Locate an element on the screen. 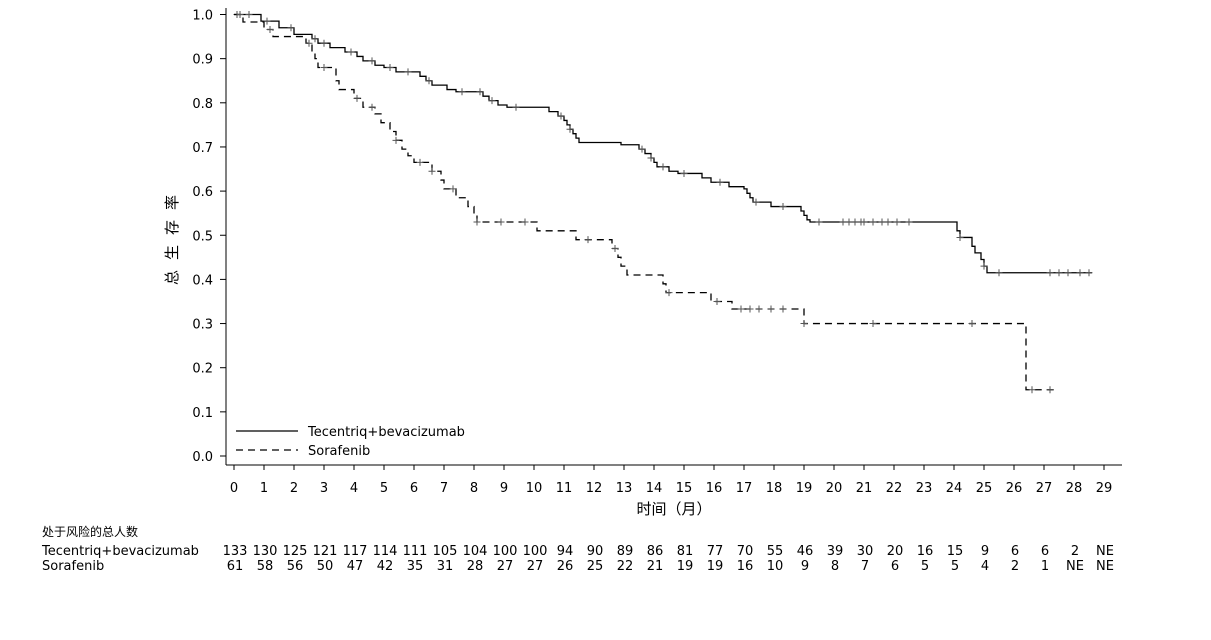 This screenshot has height=640, width=1211. risk-value-tecentriq: 130 is located at coordinates (265, 551).